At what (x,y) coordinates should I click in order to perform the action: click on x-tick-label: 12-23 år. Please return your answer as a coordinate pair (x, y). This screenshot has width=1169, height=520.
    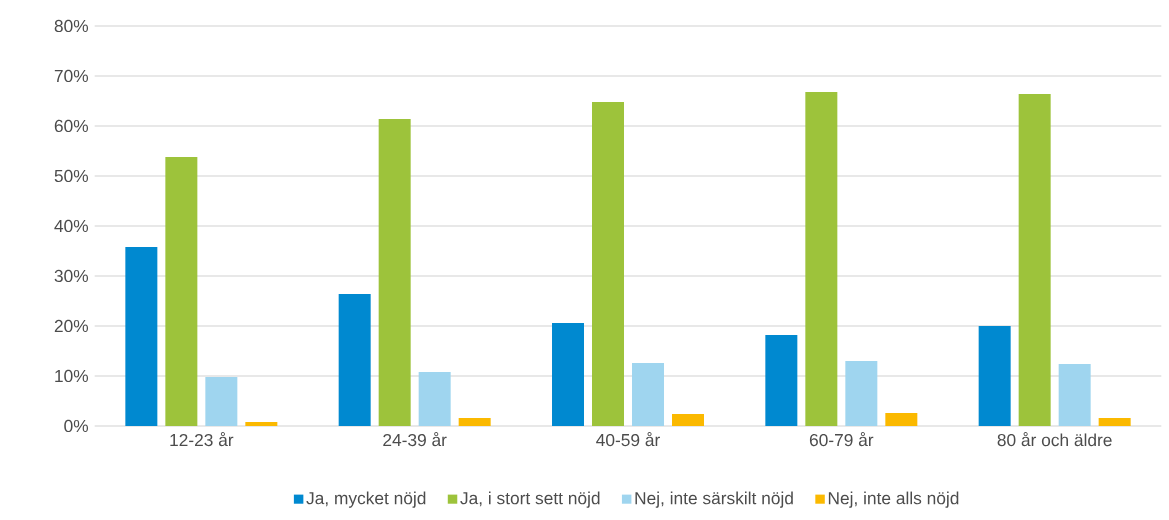
    Looking at the image, I should click on (202, 439).